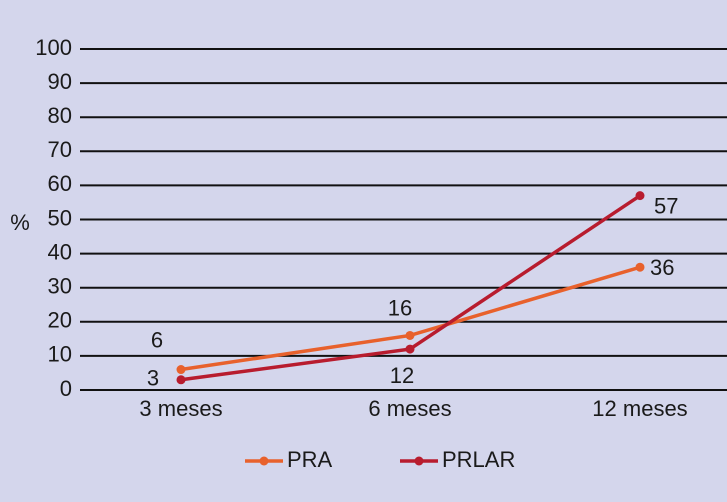 The image size is (727, 502). I want to click on x-tick-label: 6 meses, so click(409, 408).